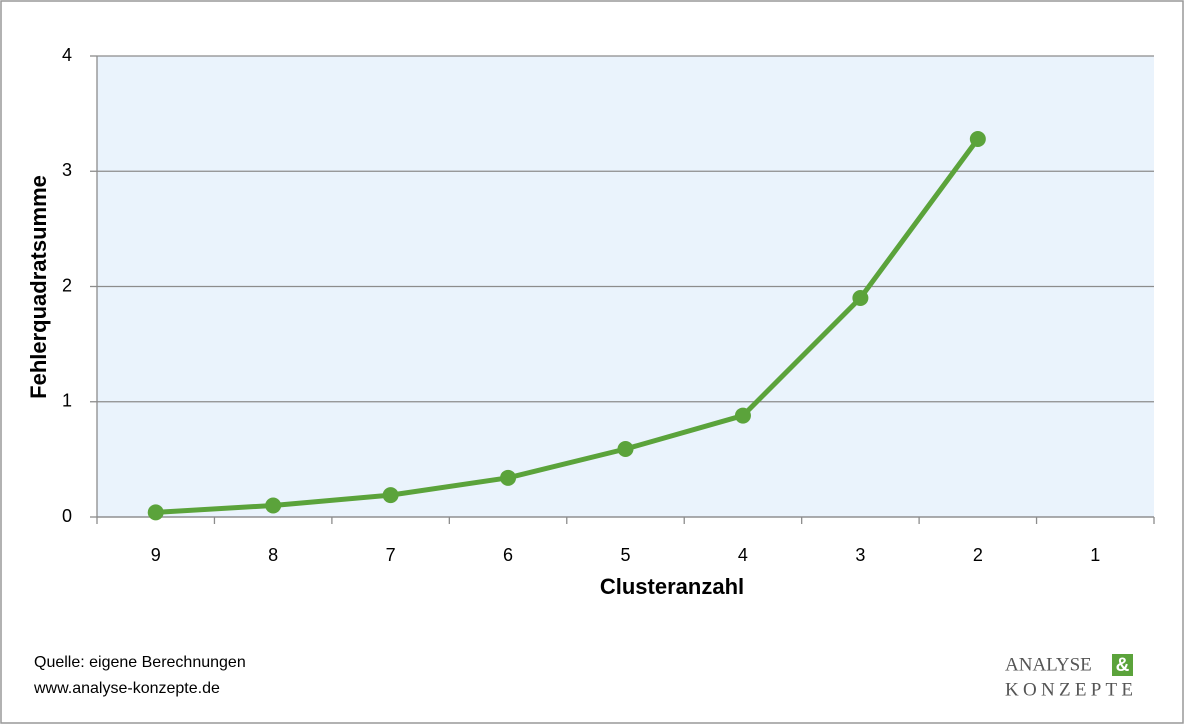 The width and height of the screenshot is (1184, 724). What do you see at coordinates (743, 555) in the screenshot?
I see `x-tick-label: 4` at bounding box center [743, 555].